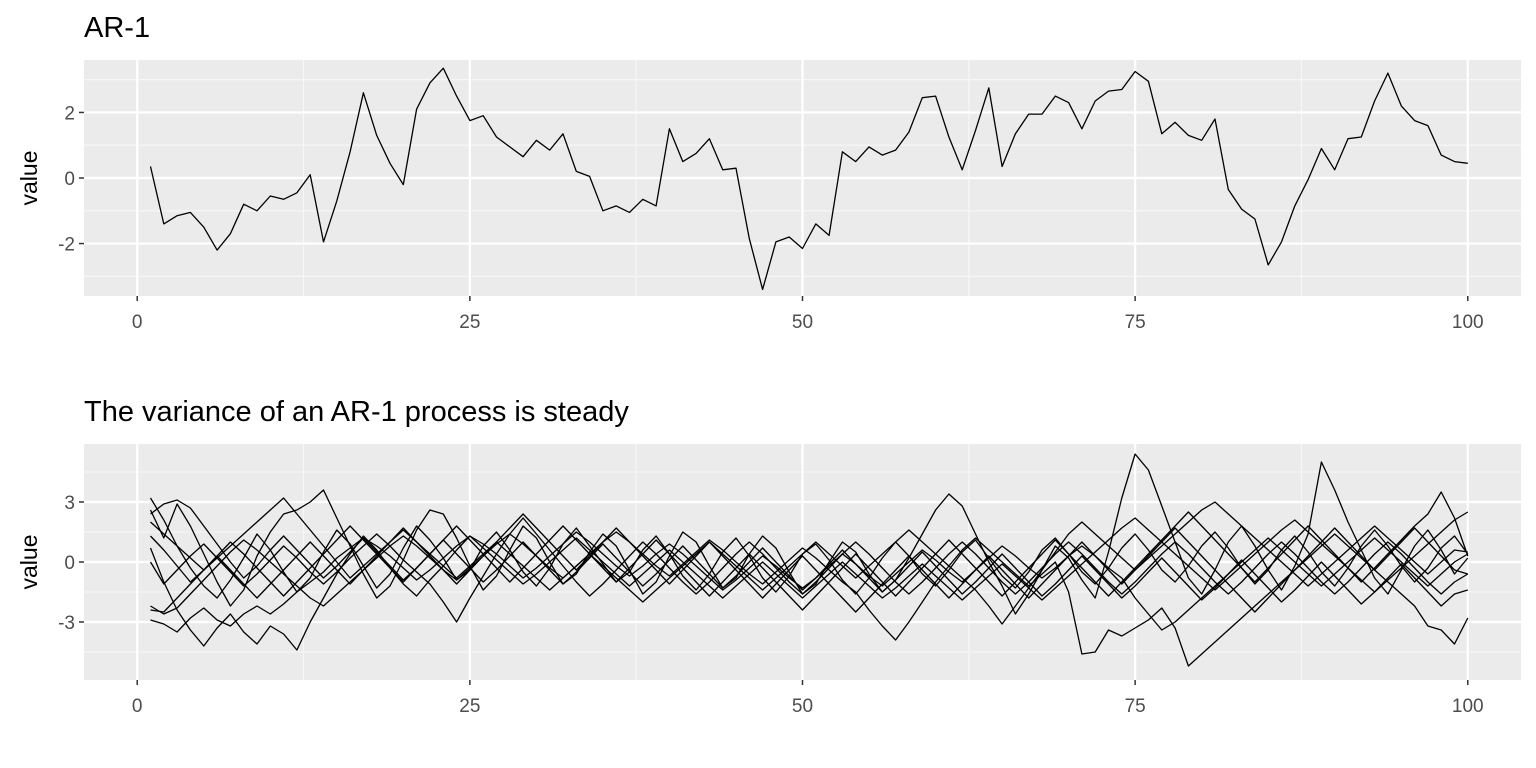 Image resolution: width=1536 pixels, height=768 pixels. What do you see at coordinates (66, 623) in the screenshot?
I see `y-tick-label: -3` at bounding box center [66, 623].